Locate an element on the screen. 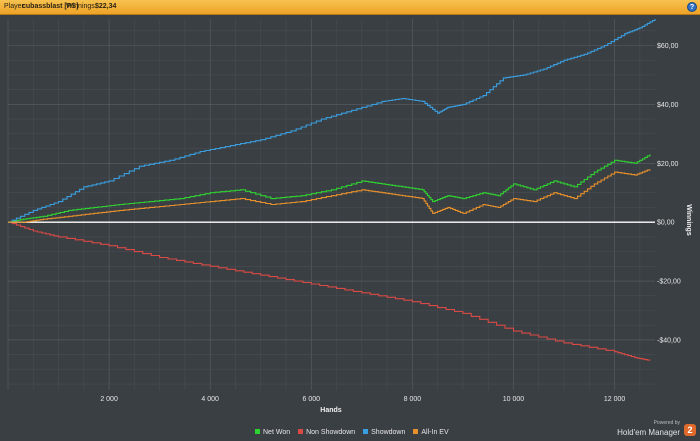 This screenshot has height=441, width=700. brand-logo: Powered by Hold'em Manager 2 is located at coordinates (656, 429).